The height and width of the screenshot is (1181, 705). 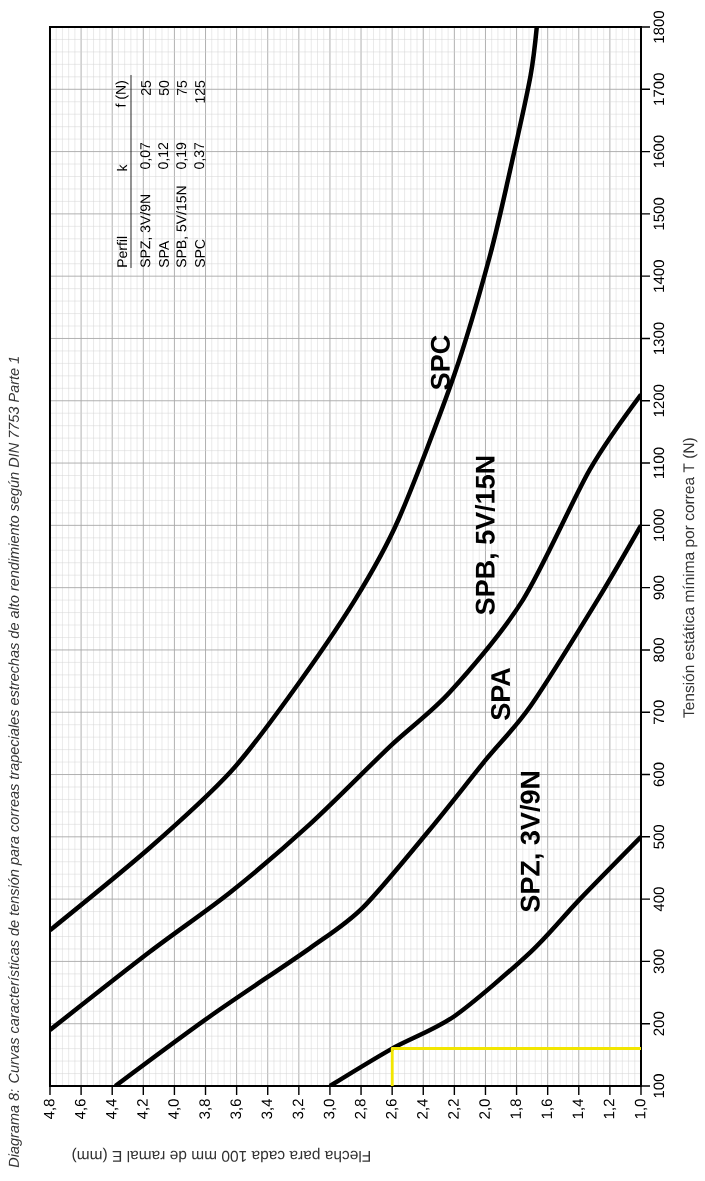 What do you see at coordinates (50, 1109) in the screenshot?
I see `x-tick-label: 4,8` at bounding box center [50, 1109].